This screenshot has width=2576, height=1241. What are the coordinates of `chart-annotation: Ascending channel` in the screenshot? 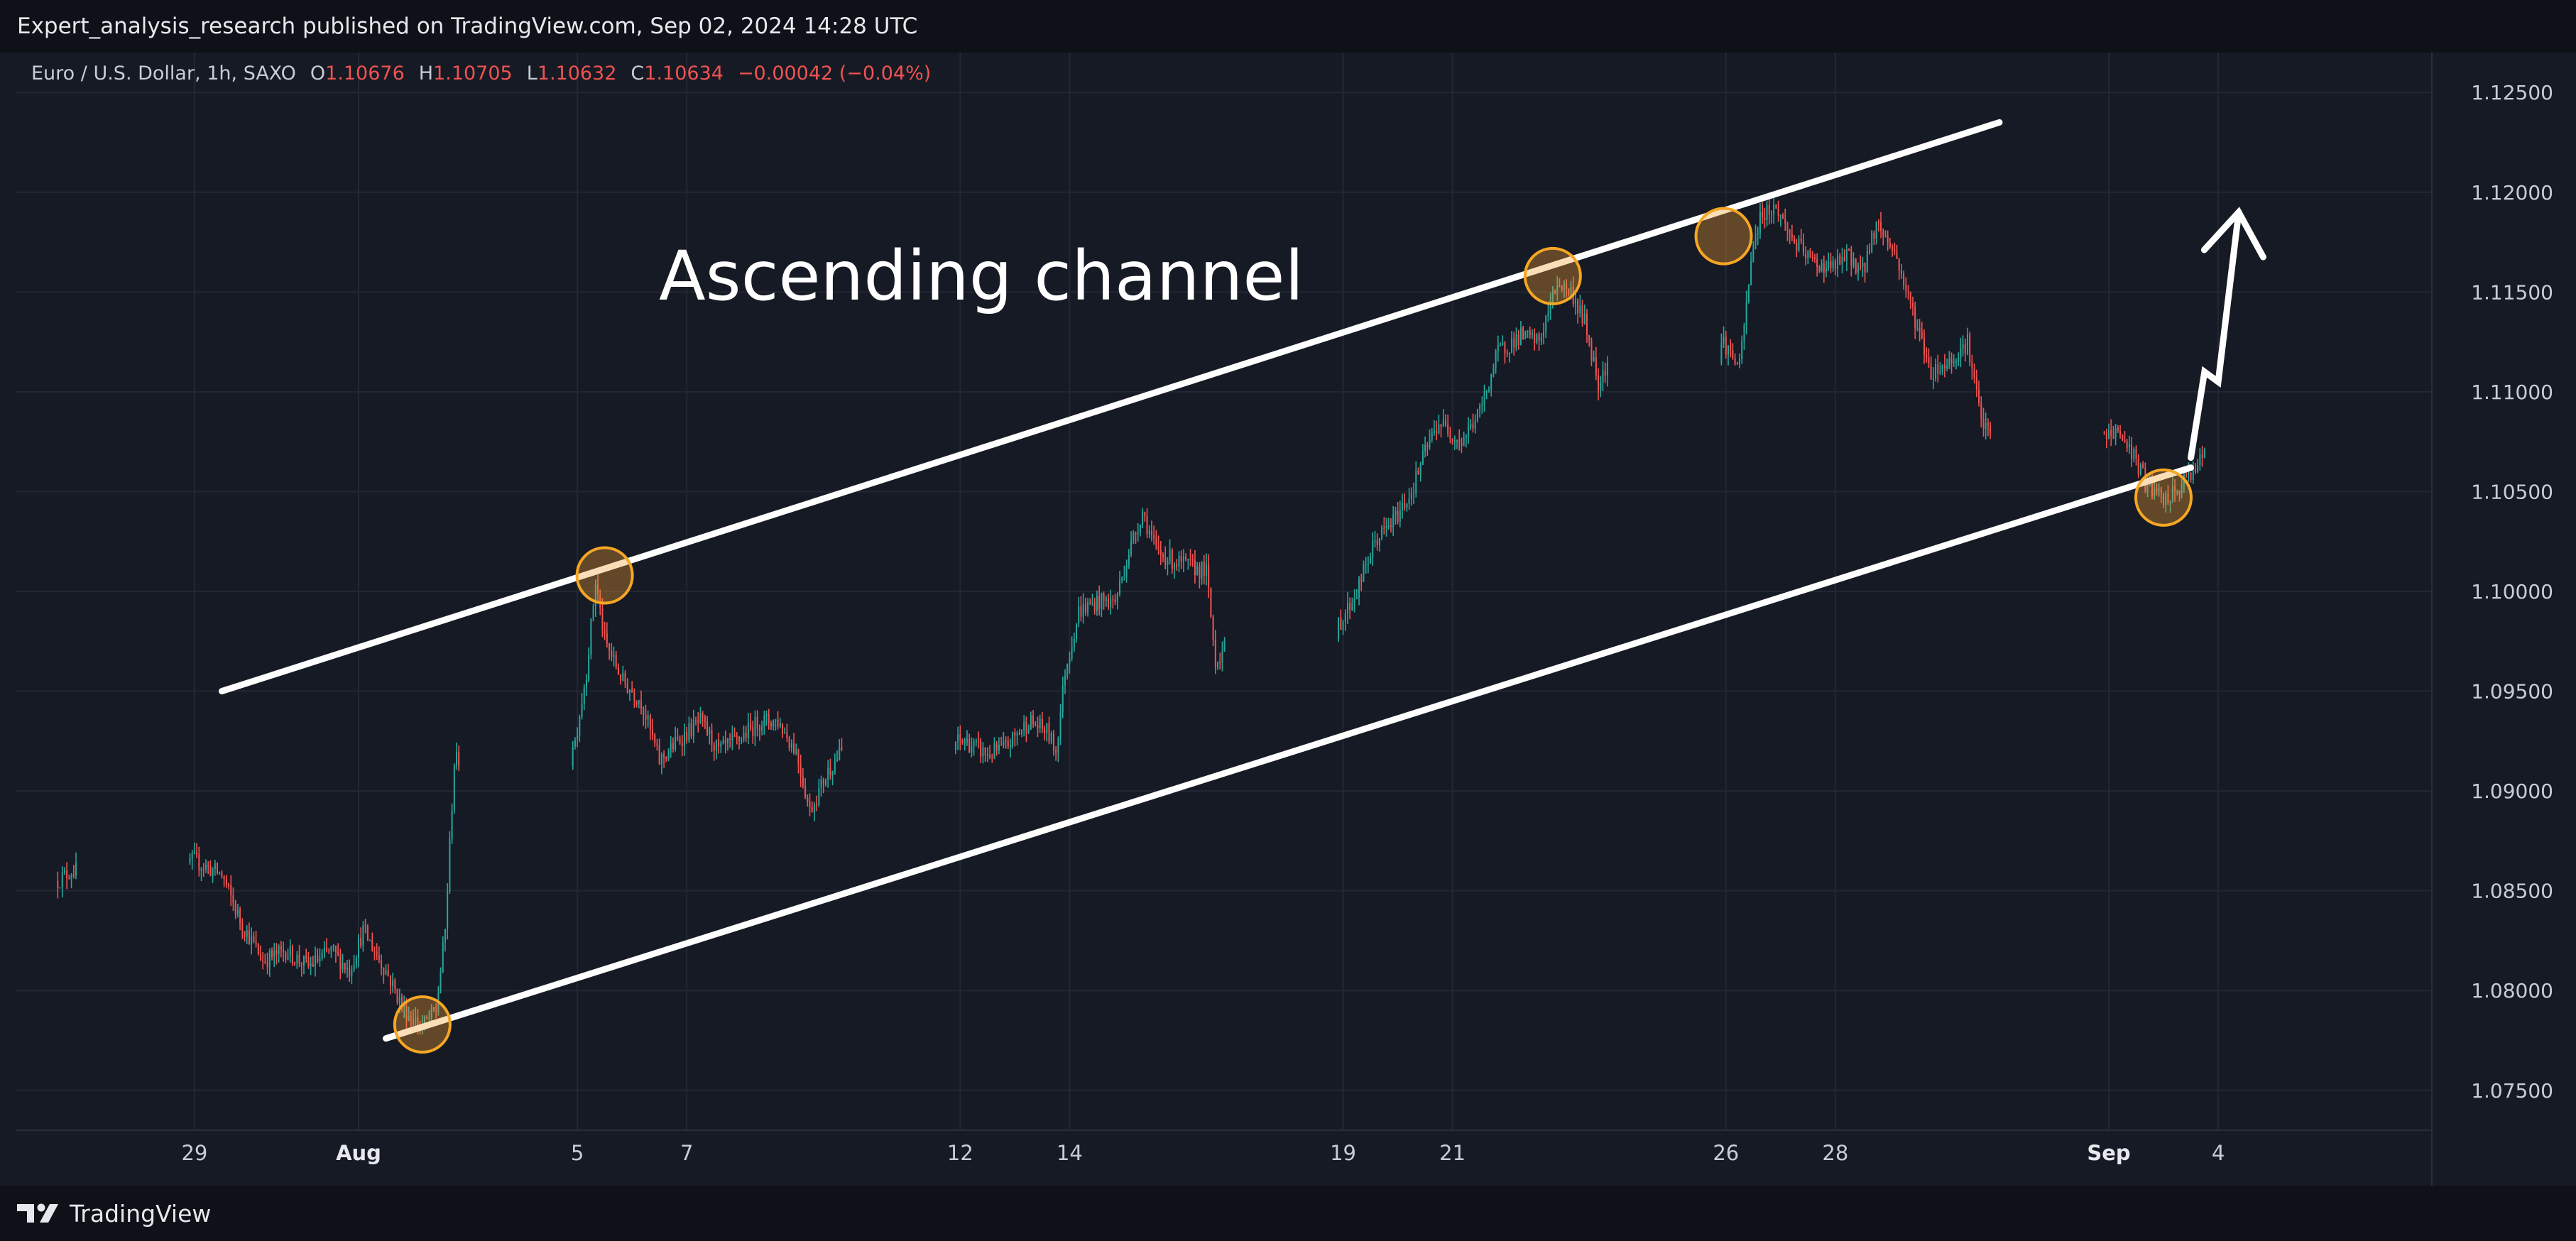 It's located at (981, 276).